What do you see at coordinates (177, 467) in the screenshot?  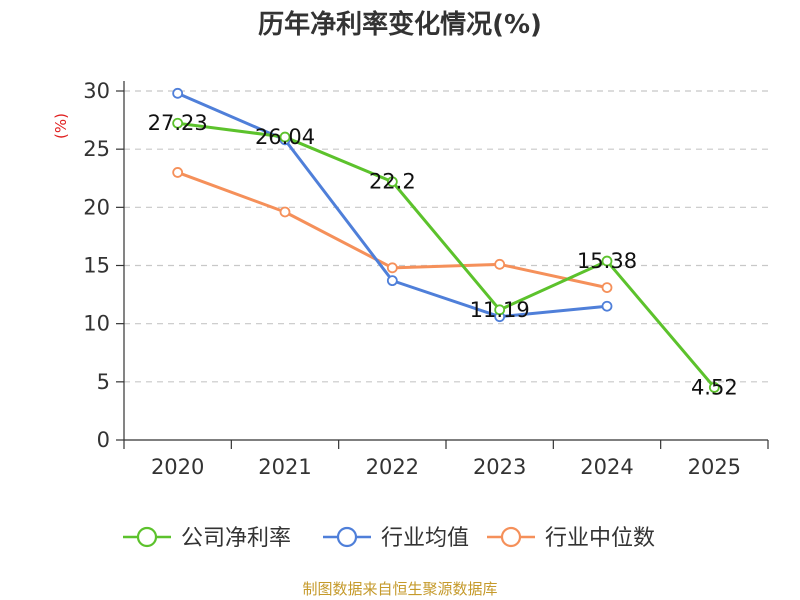 I see `x-tick-label: 2020` at bounding box center [177, 467].